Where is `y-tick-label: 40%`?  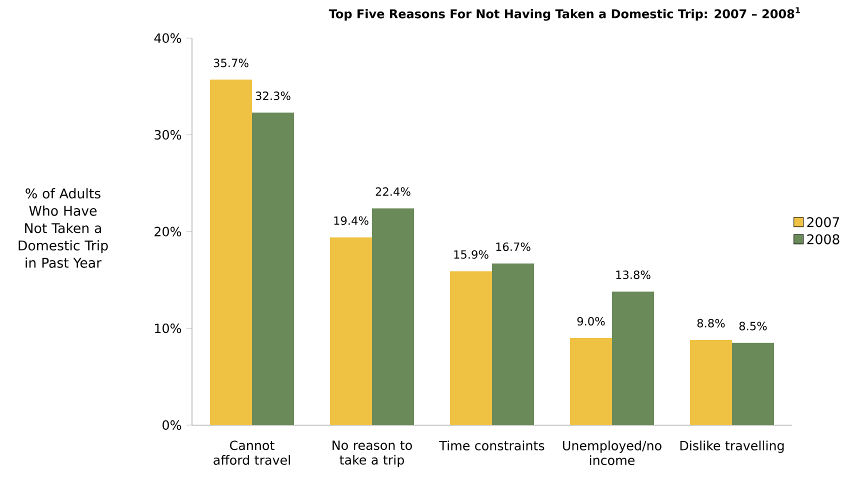 y-tick-label: 40% is located at coordinates (168, 38).